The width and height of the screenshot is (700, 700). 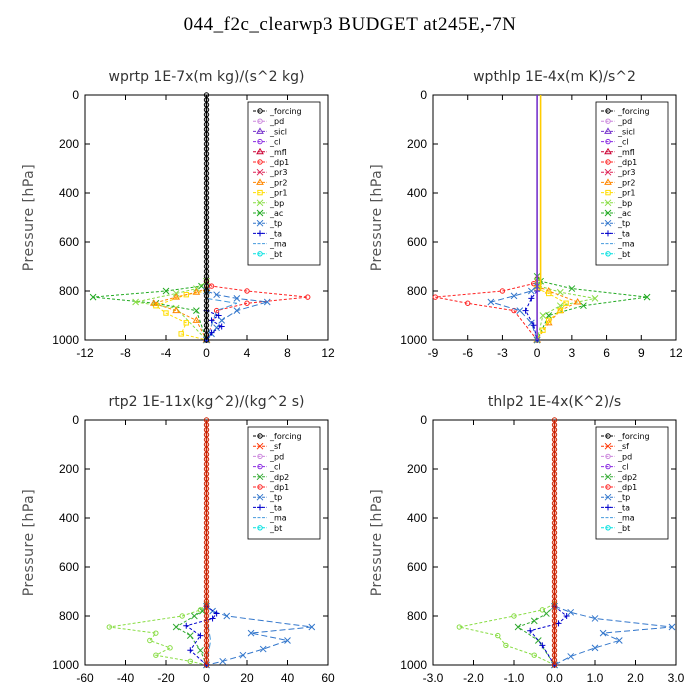 What do you see at coordinates (278, 152) in the screenshot?
I see `legend-label: _mfl` at bounding box center [278, 152].